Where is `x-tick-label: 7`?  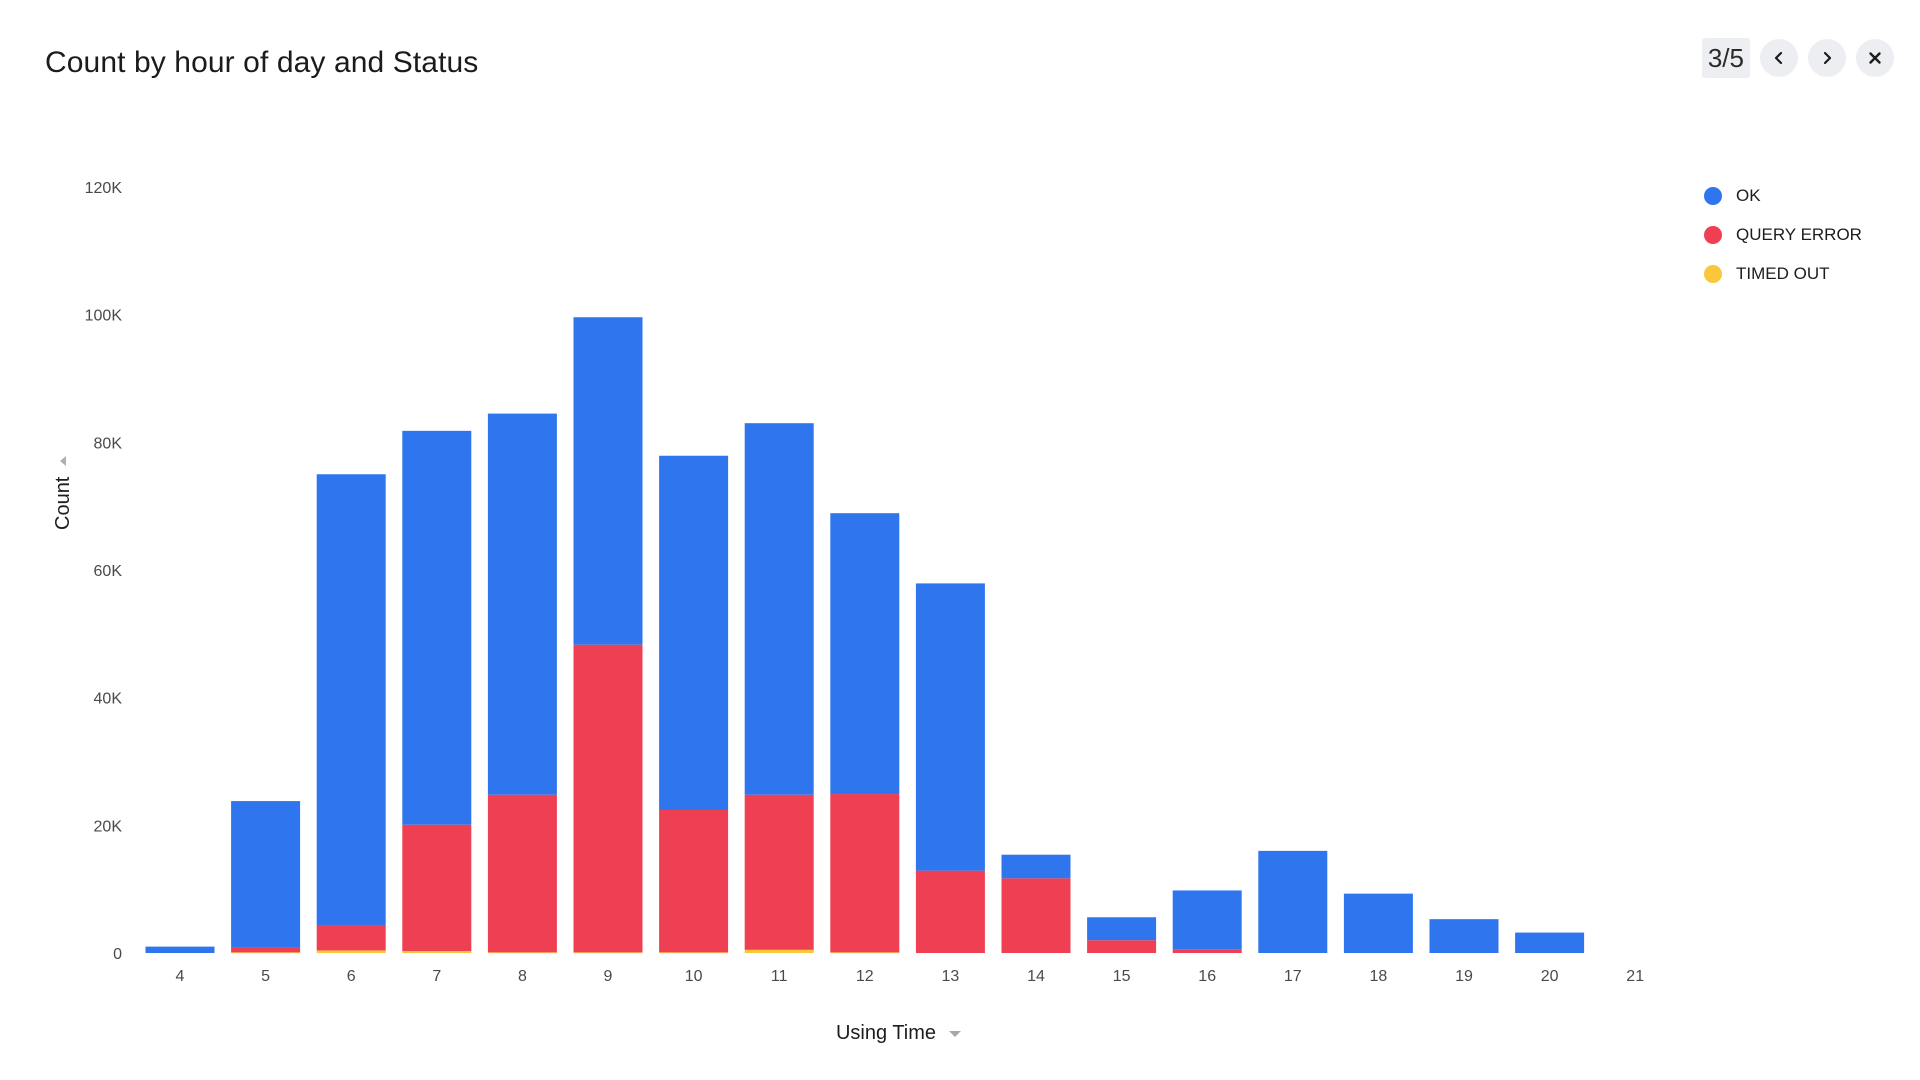
x-tick-label: 7 is located at coordinates (436, 976).